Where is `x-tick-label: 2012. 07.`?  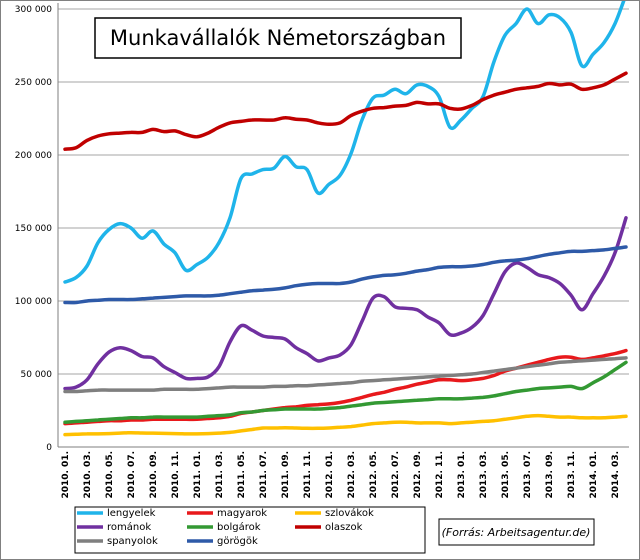
x-tick-label: 2012. 07. is located at coordinates (396, 475).